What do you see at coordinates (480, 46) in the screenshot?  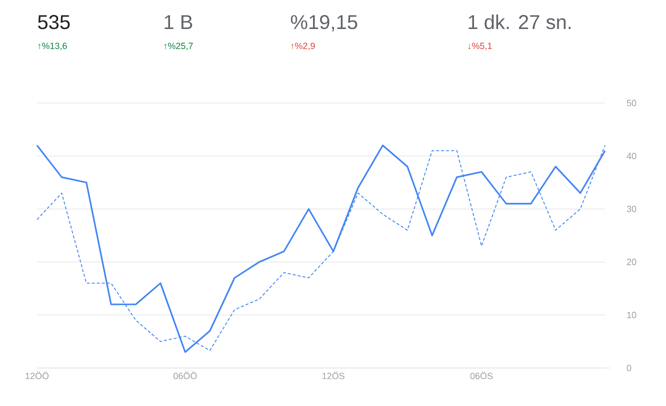 I see `text: ↓%5,1` at bounding box center [480, 46].